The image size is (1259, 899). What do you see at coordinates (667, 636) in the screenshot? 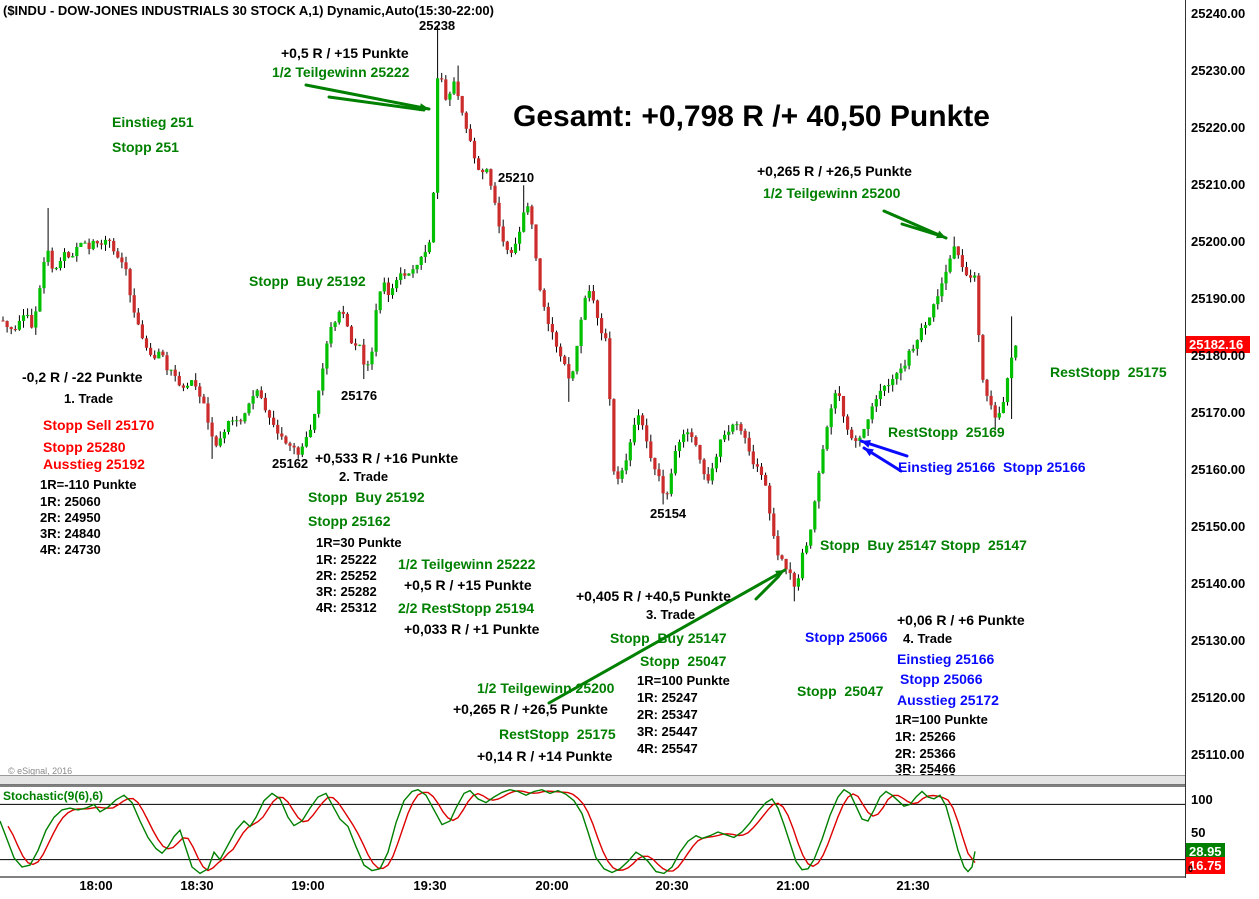
I see `trade3-entry-arrow` at bounding box center [667, 636].